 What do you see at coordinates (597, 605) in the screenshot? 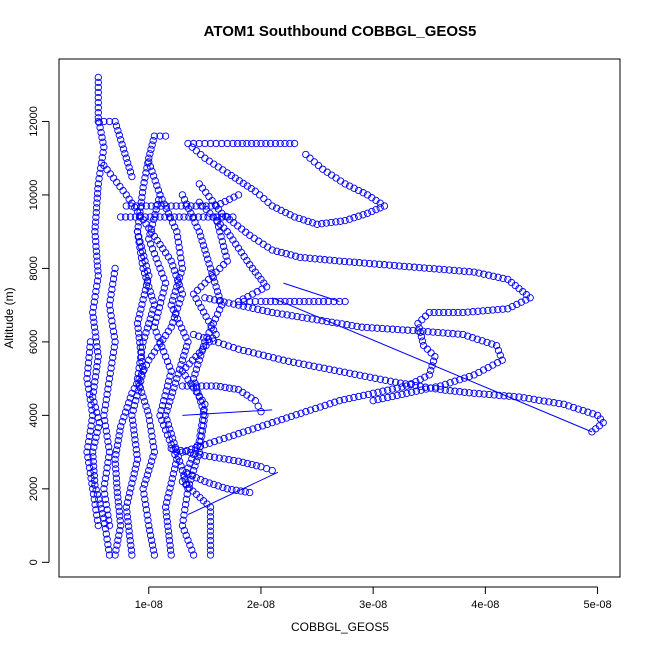
I see `x-tick-label: 5e-08` at bounding box center [597, 605].